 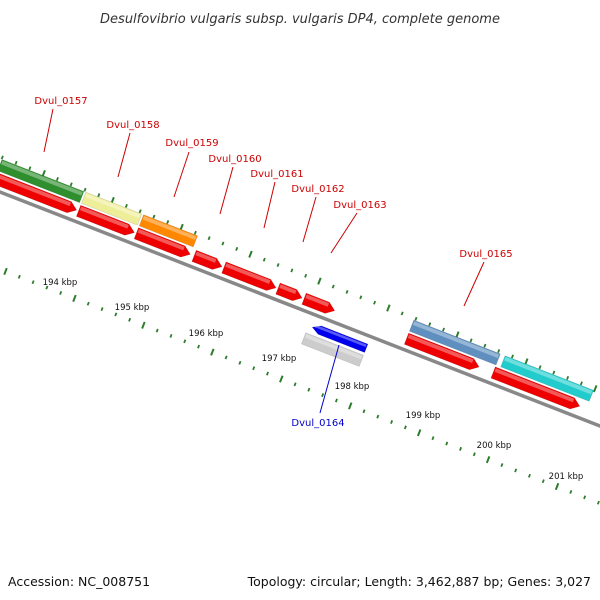 What do you see at coordinates (317, 423) in the screenshot?
I see `gene-label-text: Dvul_0164` at bounding box center [317, 423].